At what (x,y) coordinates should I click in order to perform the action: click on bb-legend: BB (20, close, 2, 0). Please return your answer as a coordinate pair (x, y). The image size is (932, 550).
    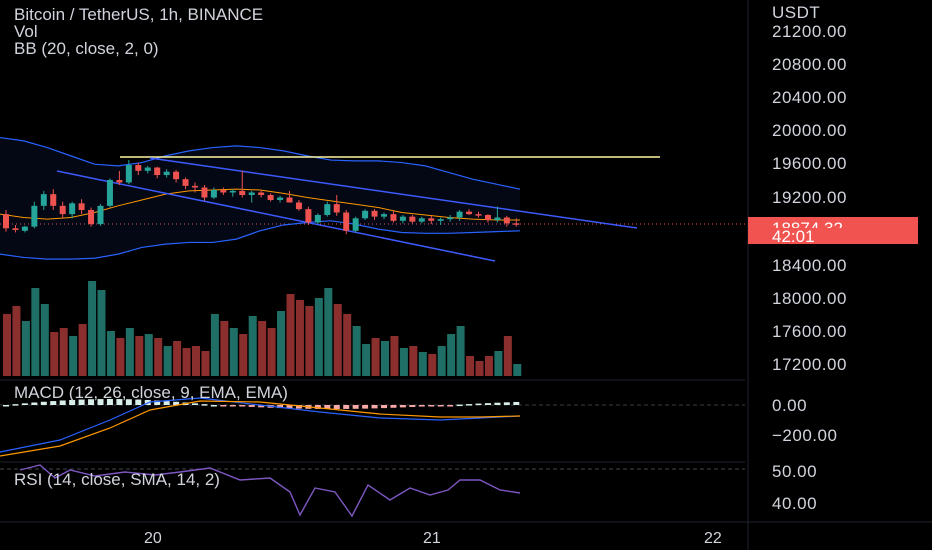
    Looking at the image, I should click on (86, 48).